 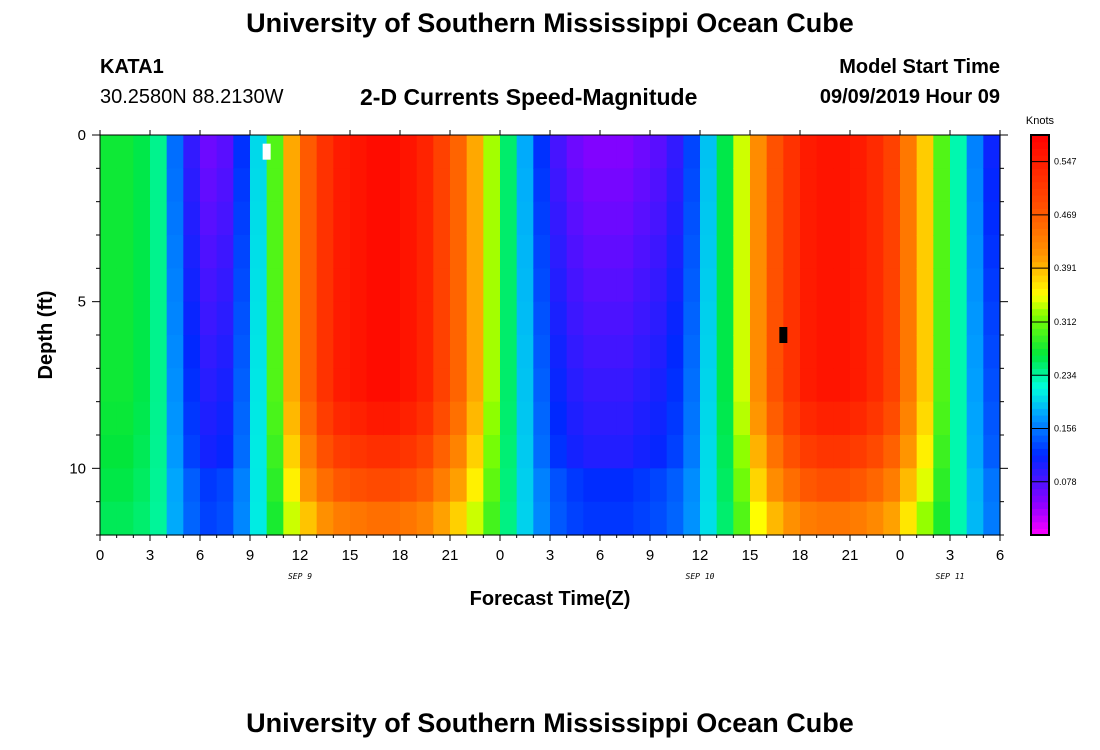 What do you see at coordinates (909, 97) in the screenshot?
I see `model-start-value: 09/09/2019 Hour 09` at bounding box center [909, 97].